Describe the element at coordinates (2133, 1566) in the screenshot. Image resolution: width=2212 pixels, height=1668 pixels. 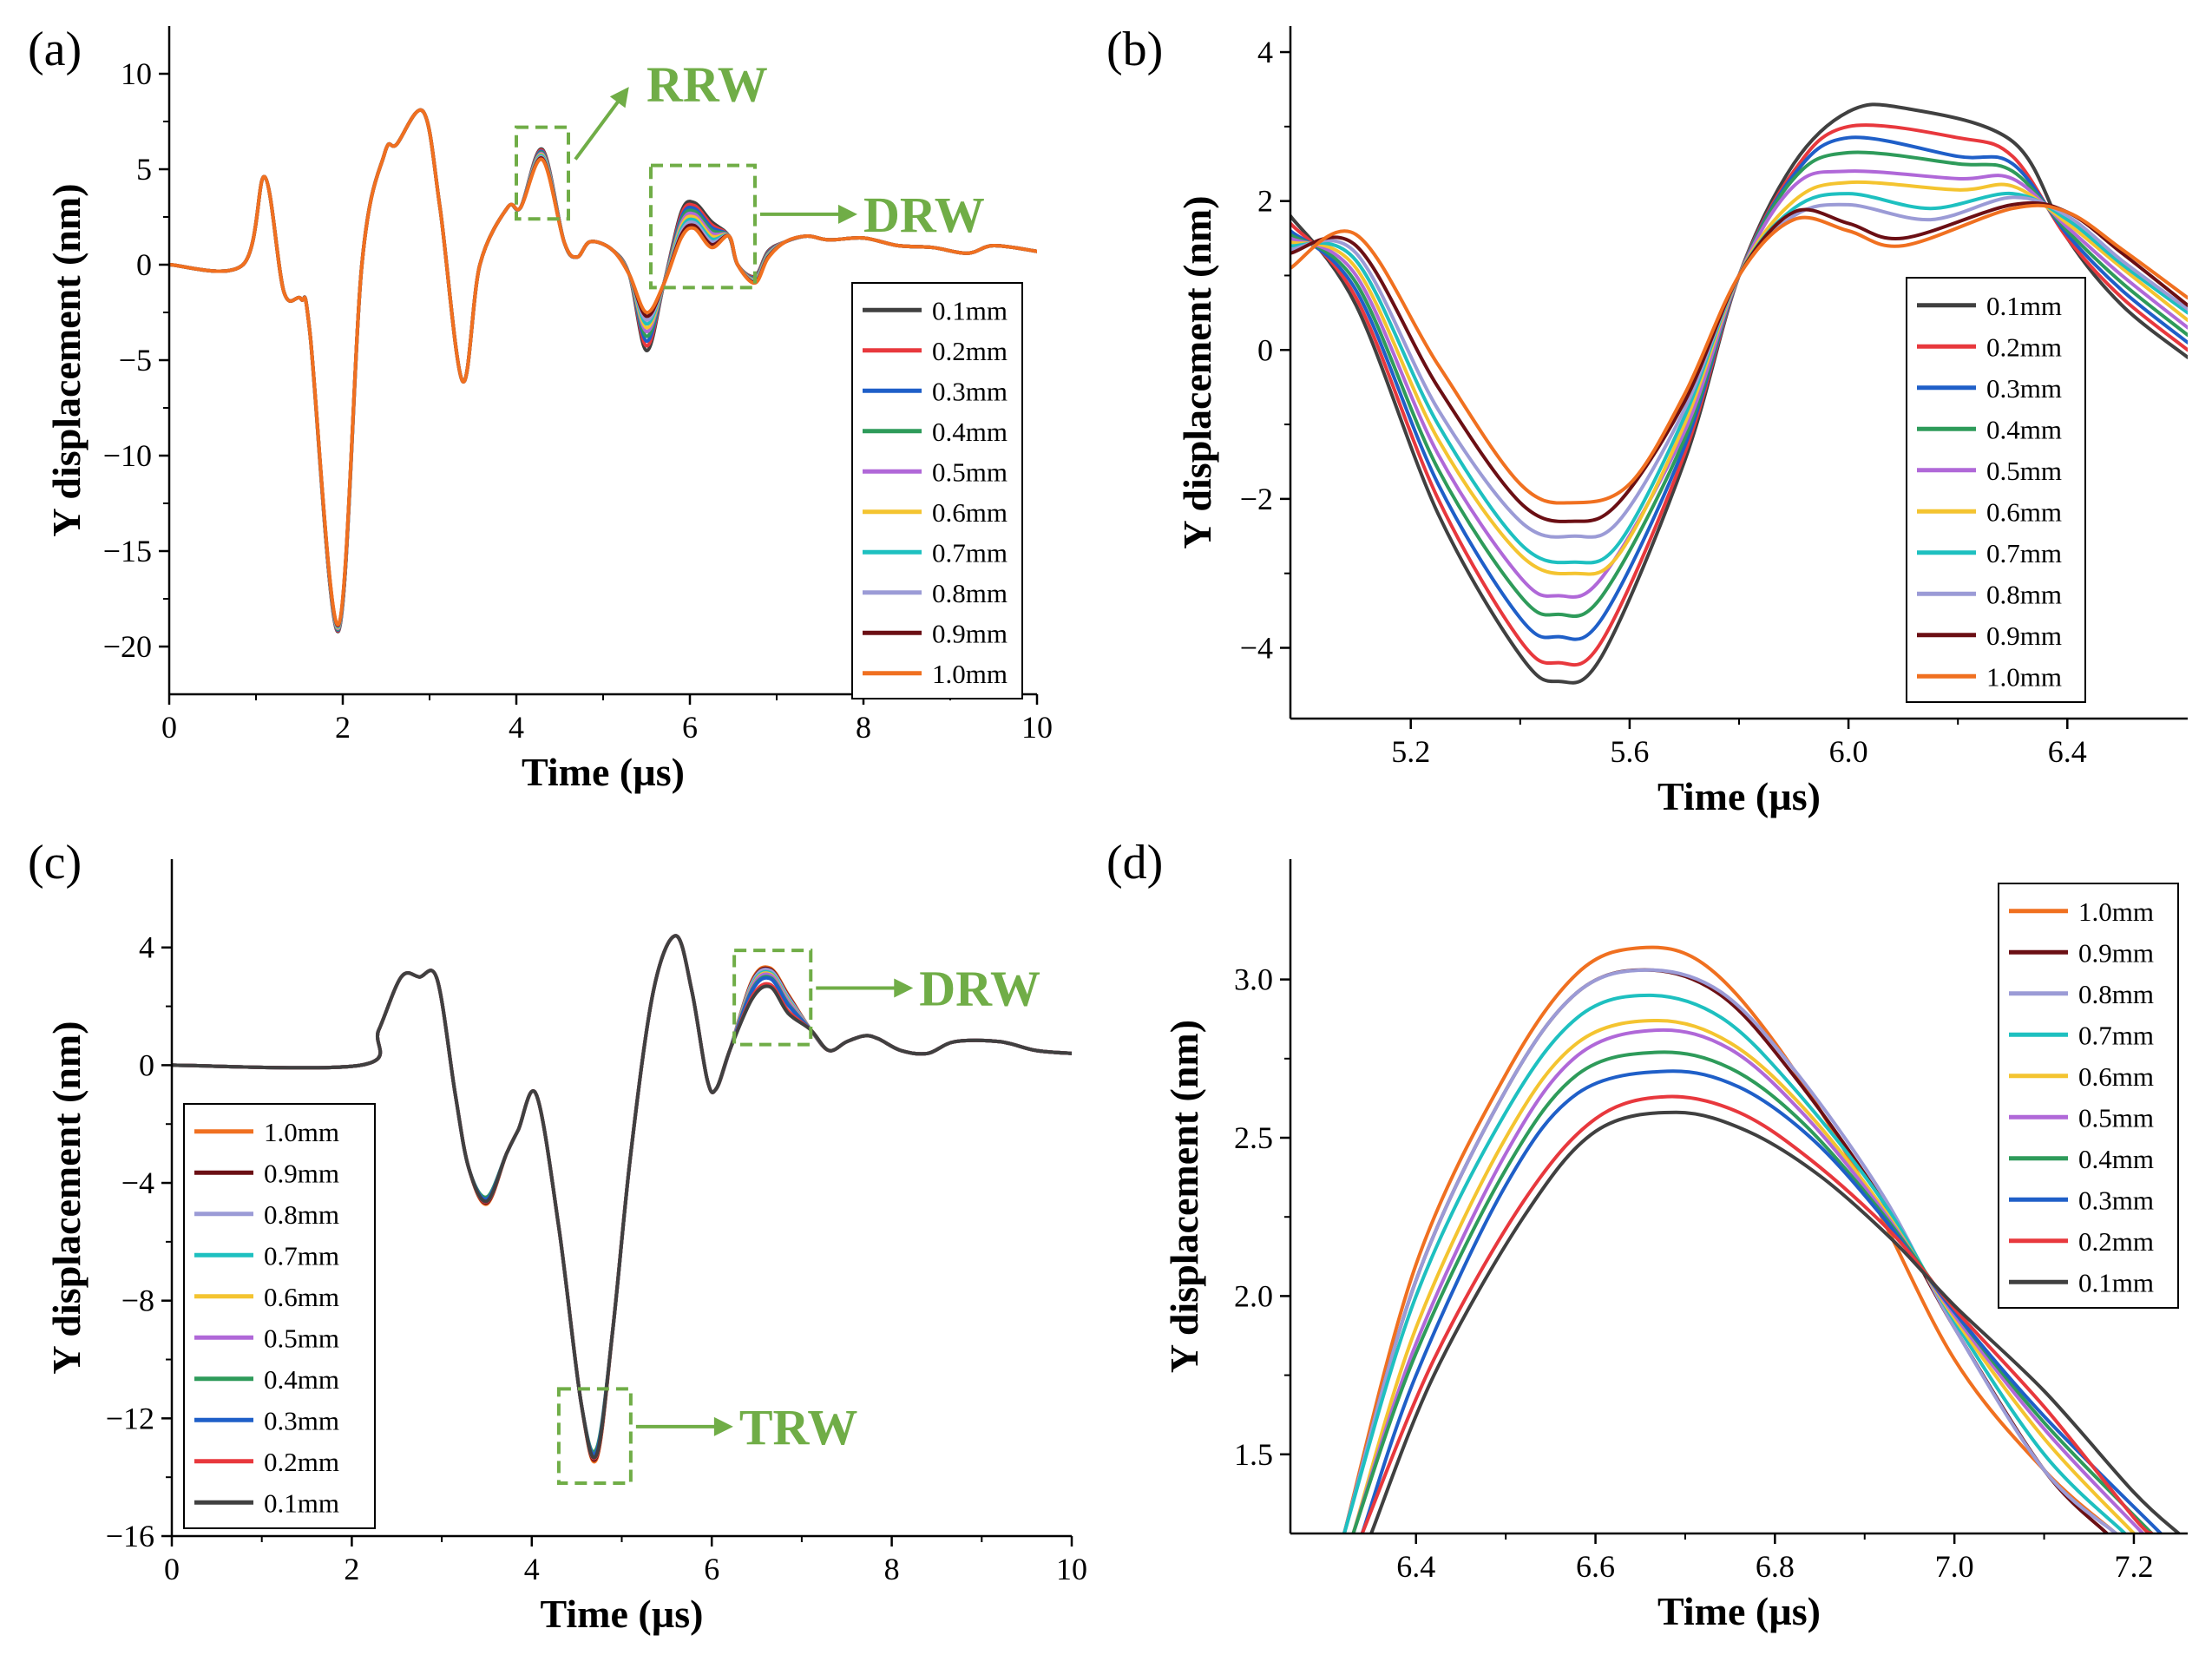
I see `x-tick-label: 7.2` at that location.